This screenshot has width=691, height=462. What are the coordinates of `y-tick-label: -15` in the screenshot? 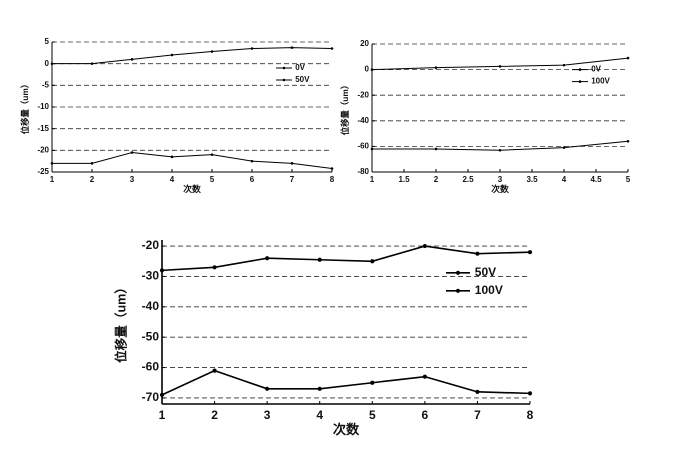 It's located at (43, 128).